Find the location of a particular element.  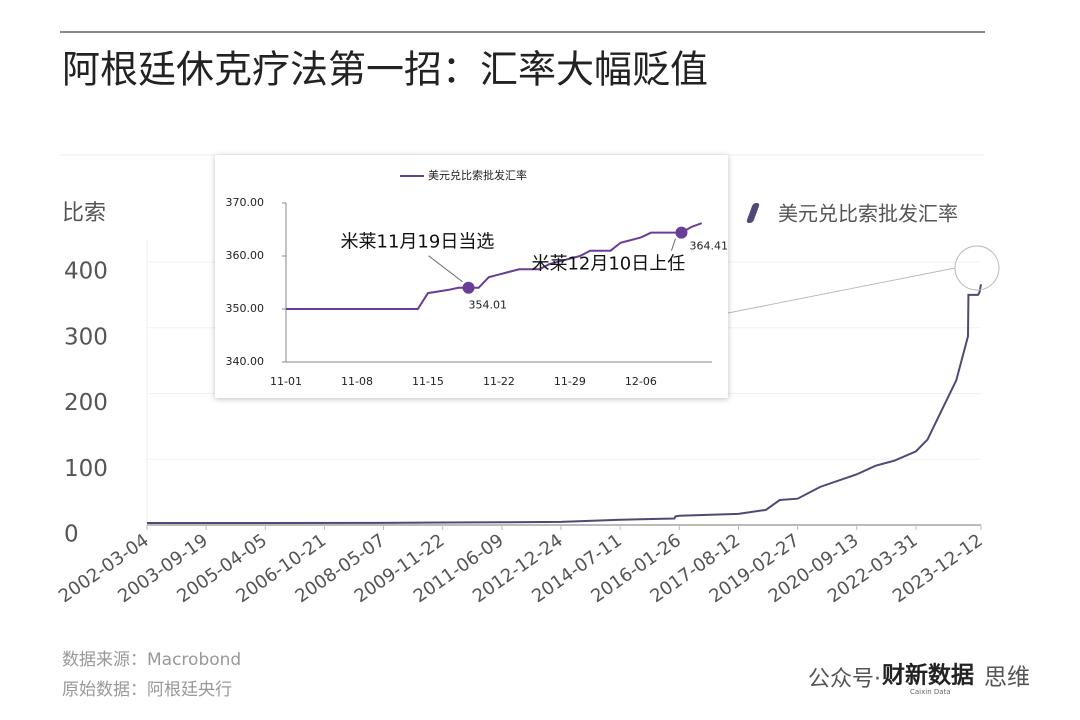

x-tick-label: 11-01 is located at coordinates (286, 381).